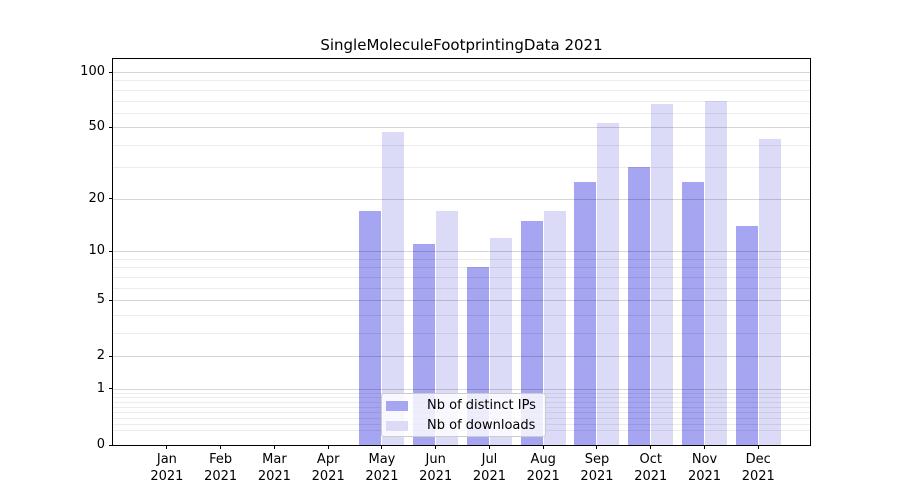 The image size is (900, 500). What do you see at coordinates (662, 274) in the screenshot?
I see `bar-downloads-oct` at bounding box center [662, 274].